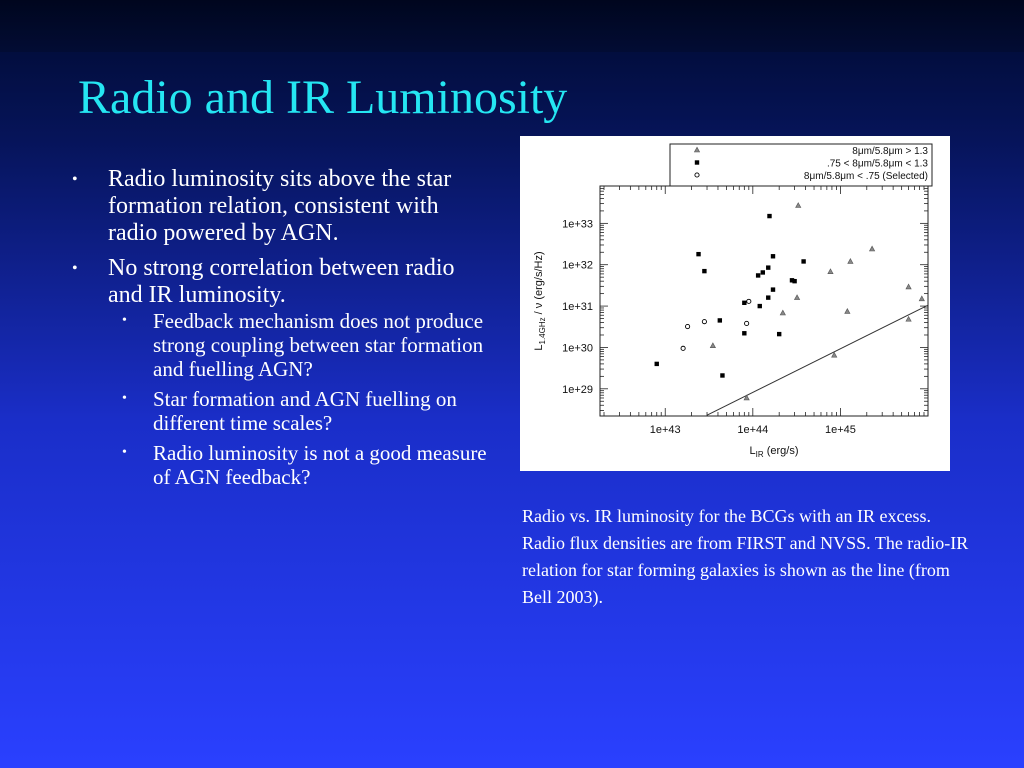  I want to click on legend-marker-triangle, so click(697, 149).